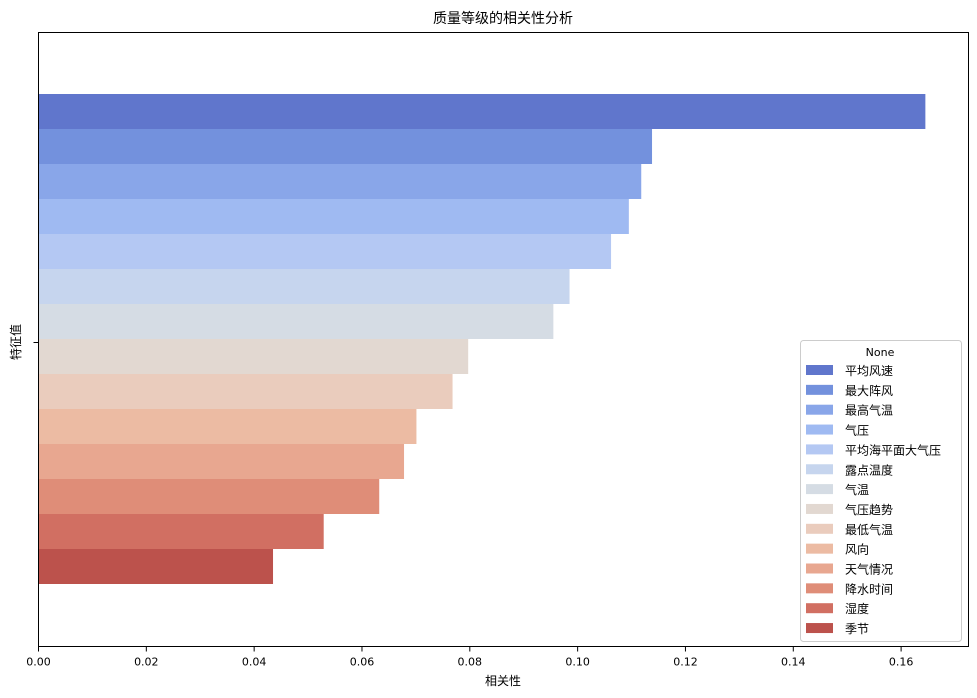 This screenshot has height=698, width=977. What do you see at coordinates (793, 662) in the screenshot?
I see `x-tick-label: 0.14` at bounding box center [793, 662].